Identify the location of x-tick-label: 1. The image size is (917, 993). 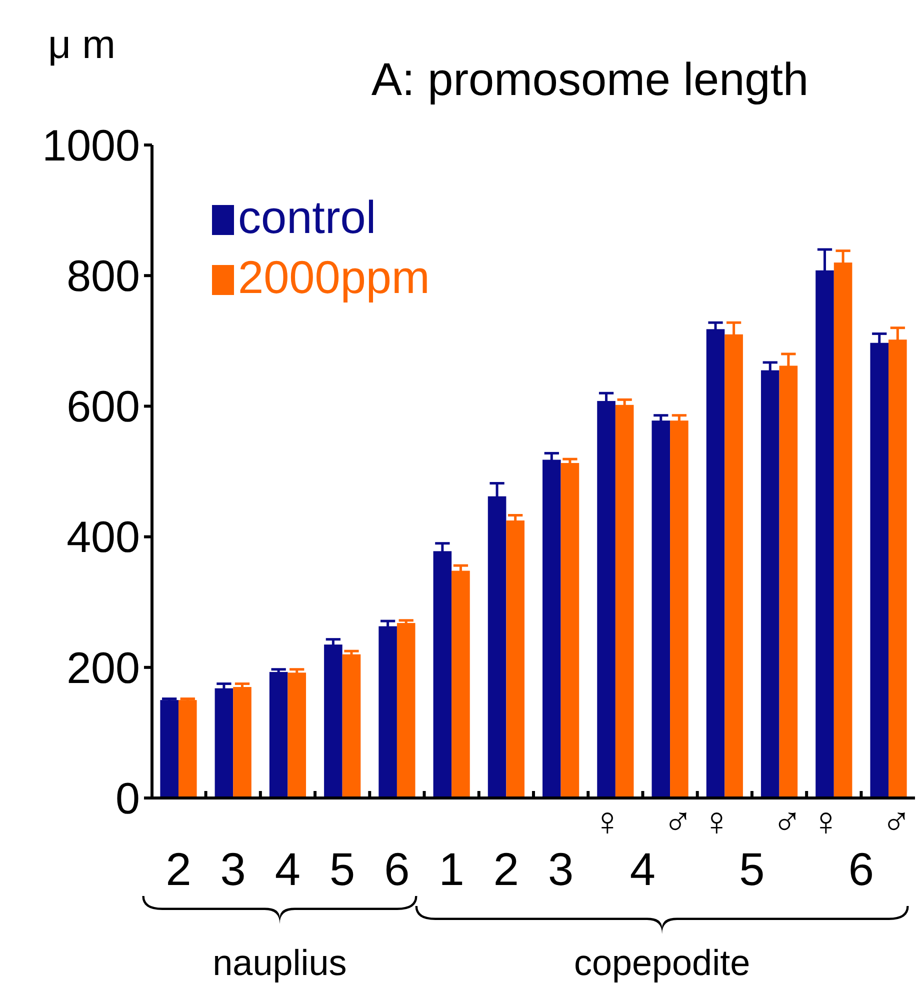
(451, 869).